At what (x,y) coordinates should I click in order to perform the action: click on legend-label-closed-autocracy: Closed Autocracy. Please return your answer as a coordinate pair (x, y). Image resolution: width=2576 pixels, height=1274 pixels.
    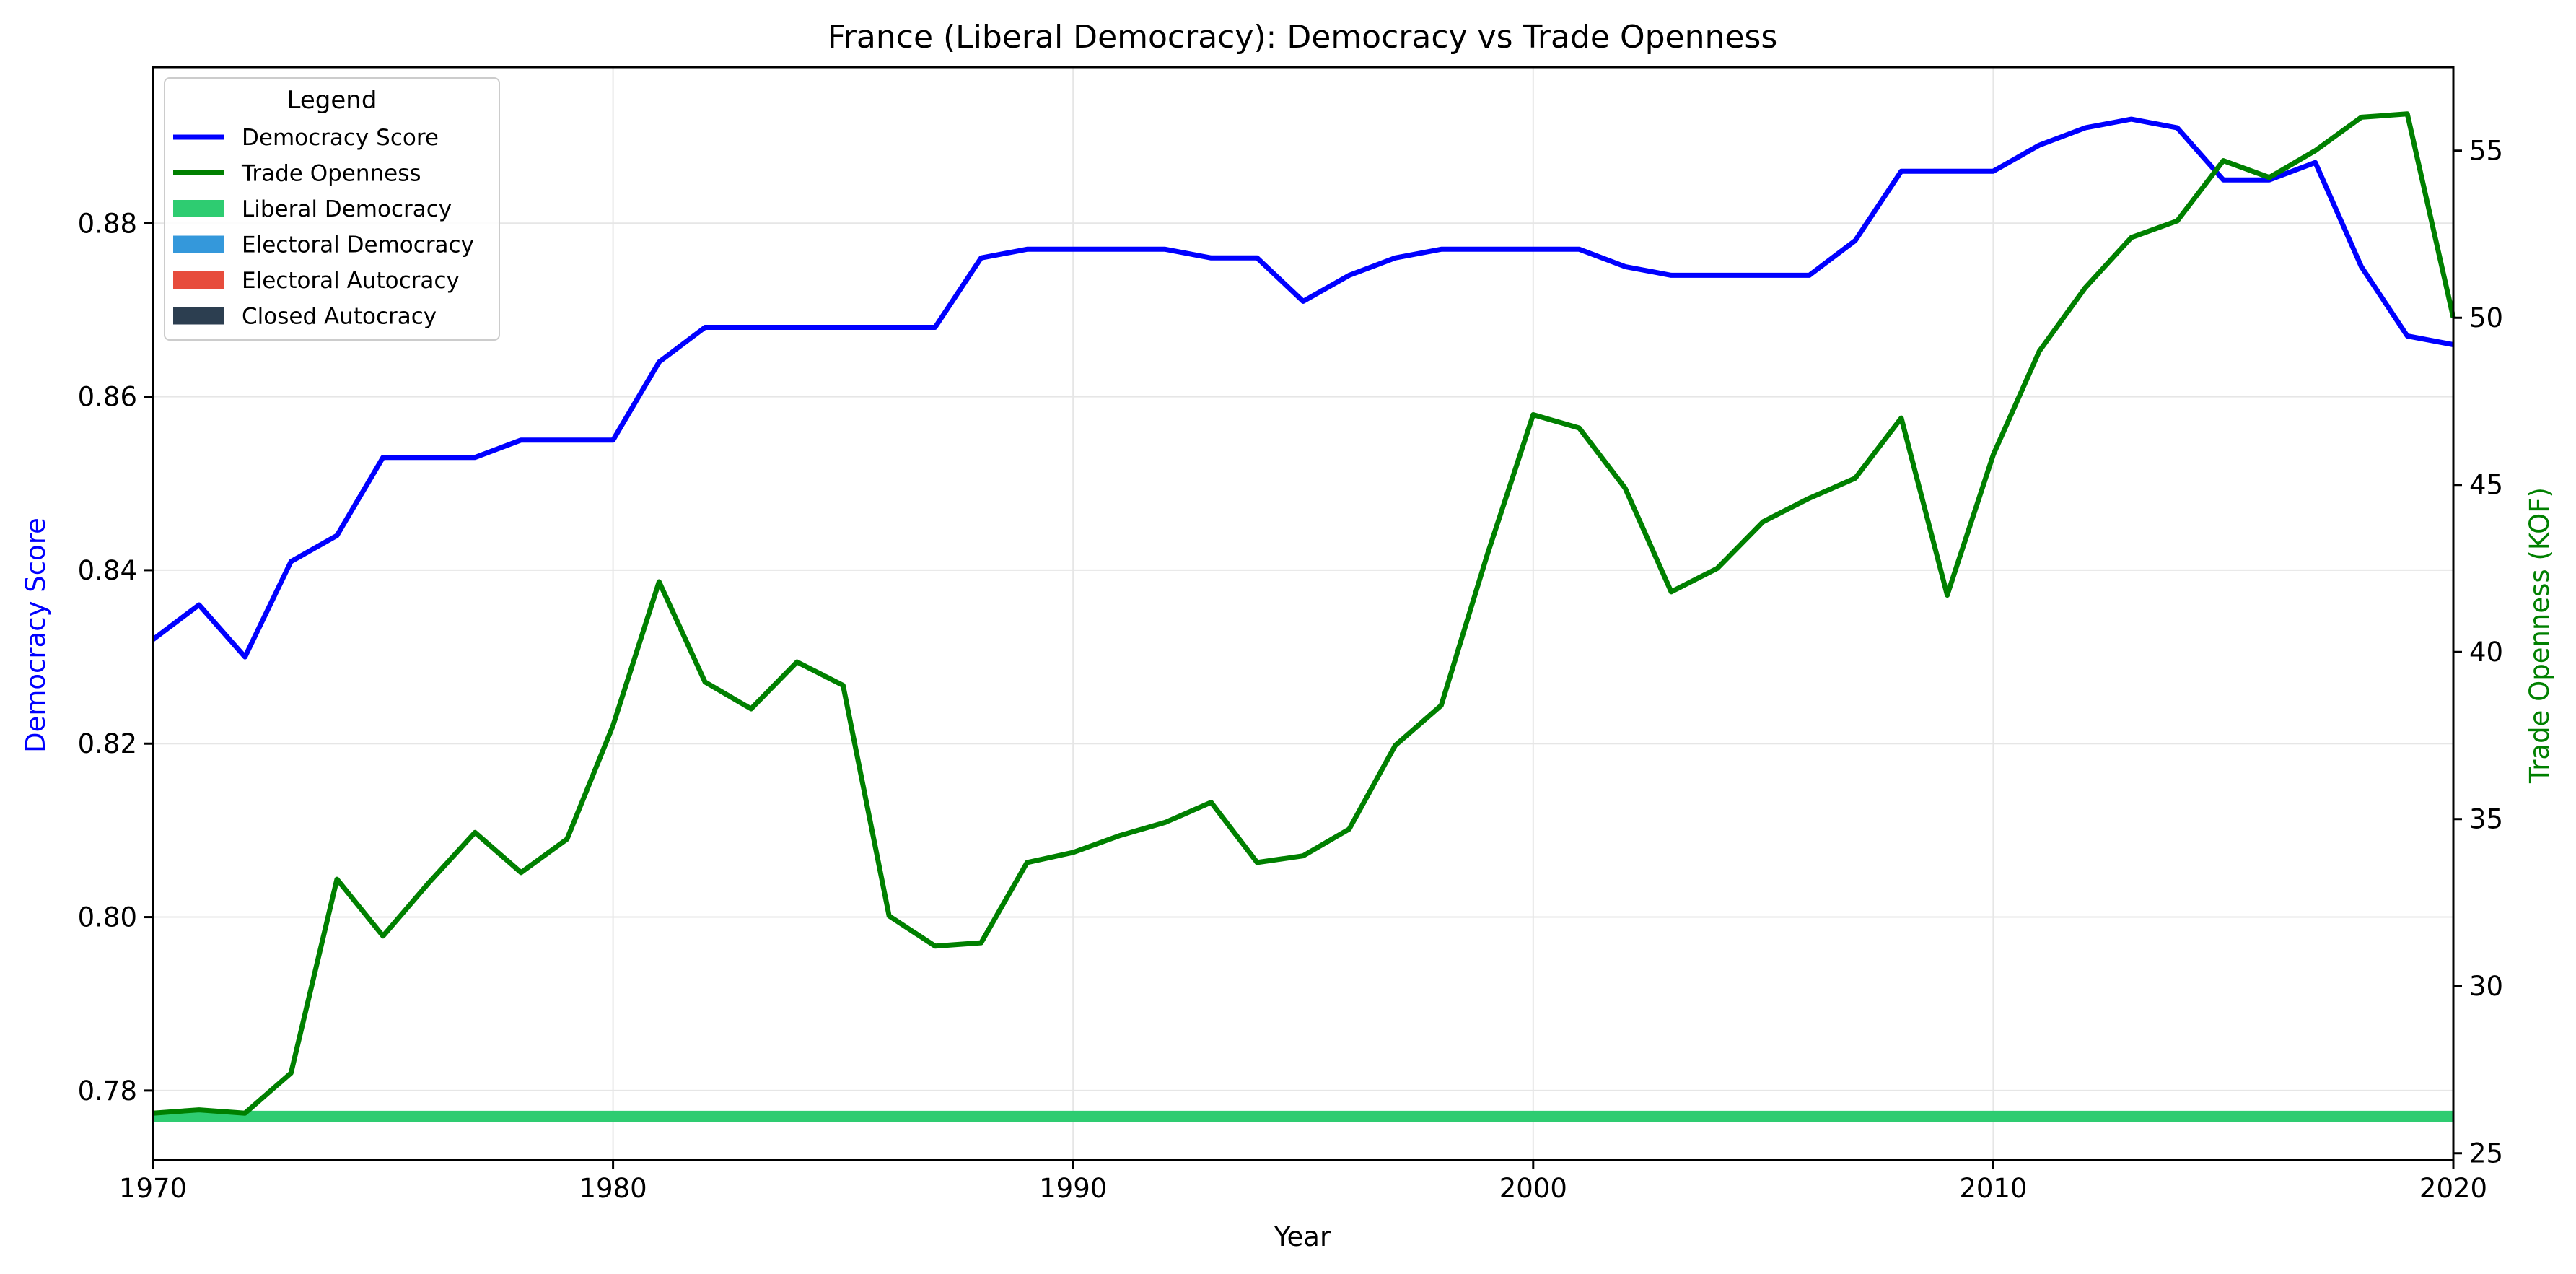
    Looking at the image, I should click on (339, 317).